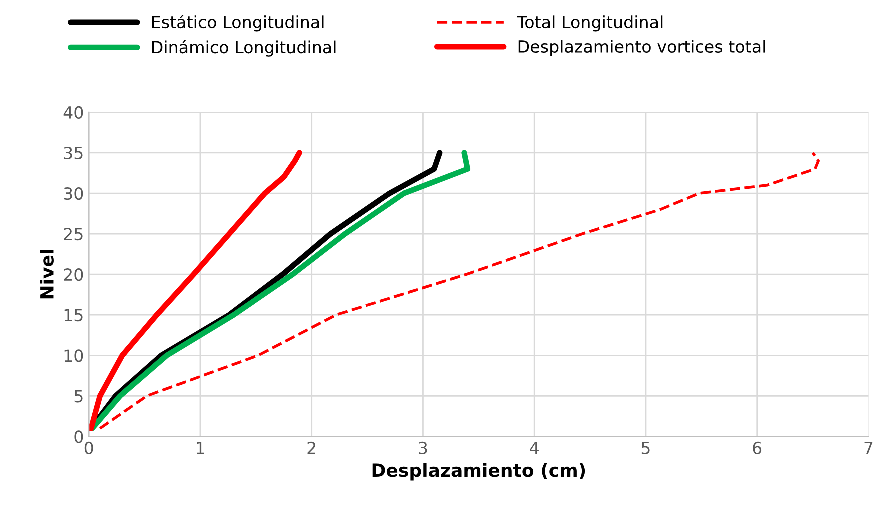 Image resolution: width=891 pixels, height=523 pixels. Describe the element at coordinates (74, 275) in the screenshot. I see `y-tick-label: 20` at that location.